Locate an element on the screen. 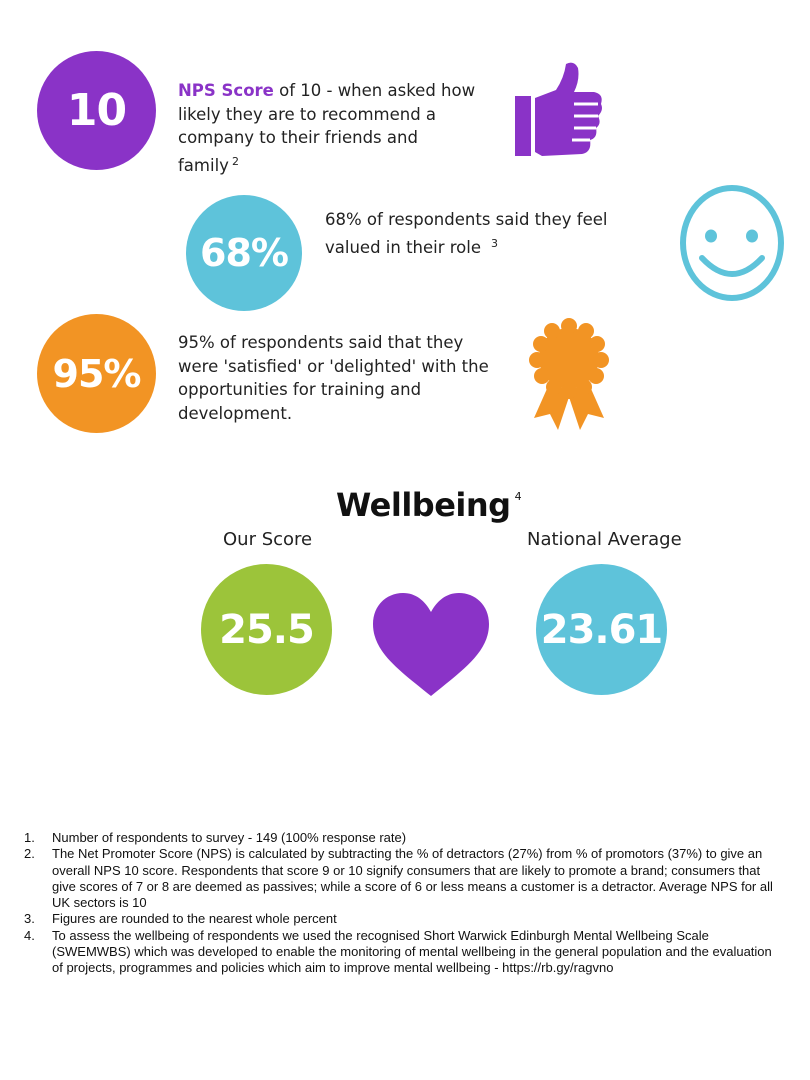  wellbeing-title: Wellbeing 4 is located at coordinates (429, 505).